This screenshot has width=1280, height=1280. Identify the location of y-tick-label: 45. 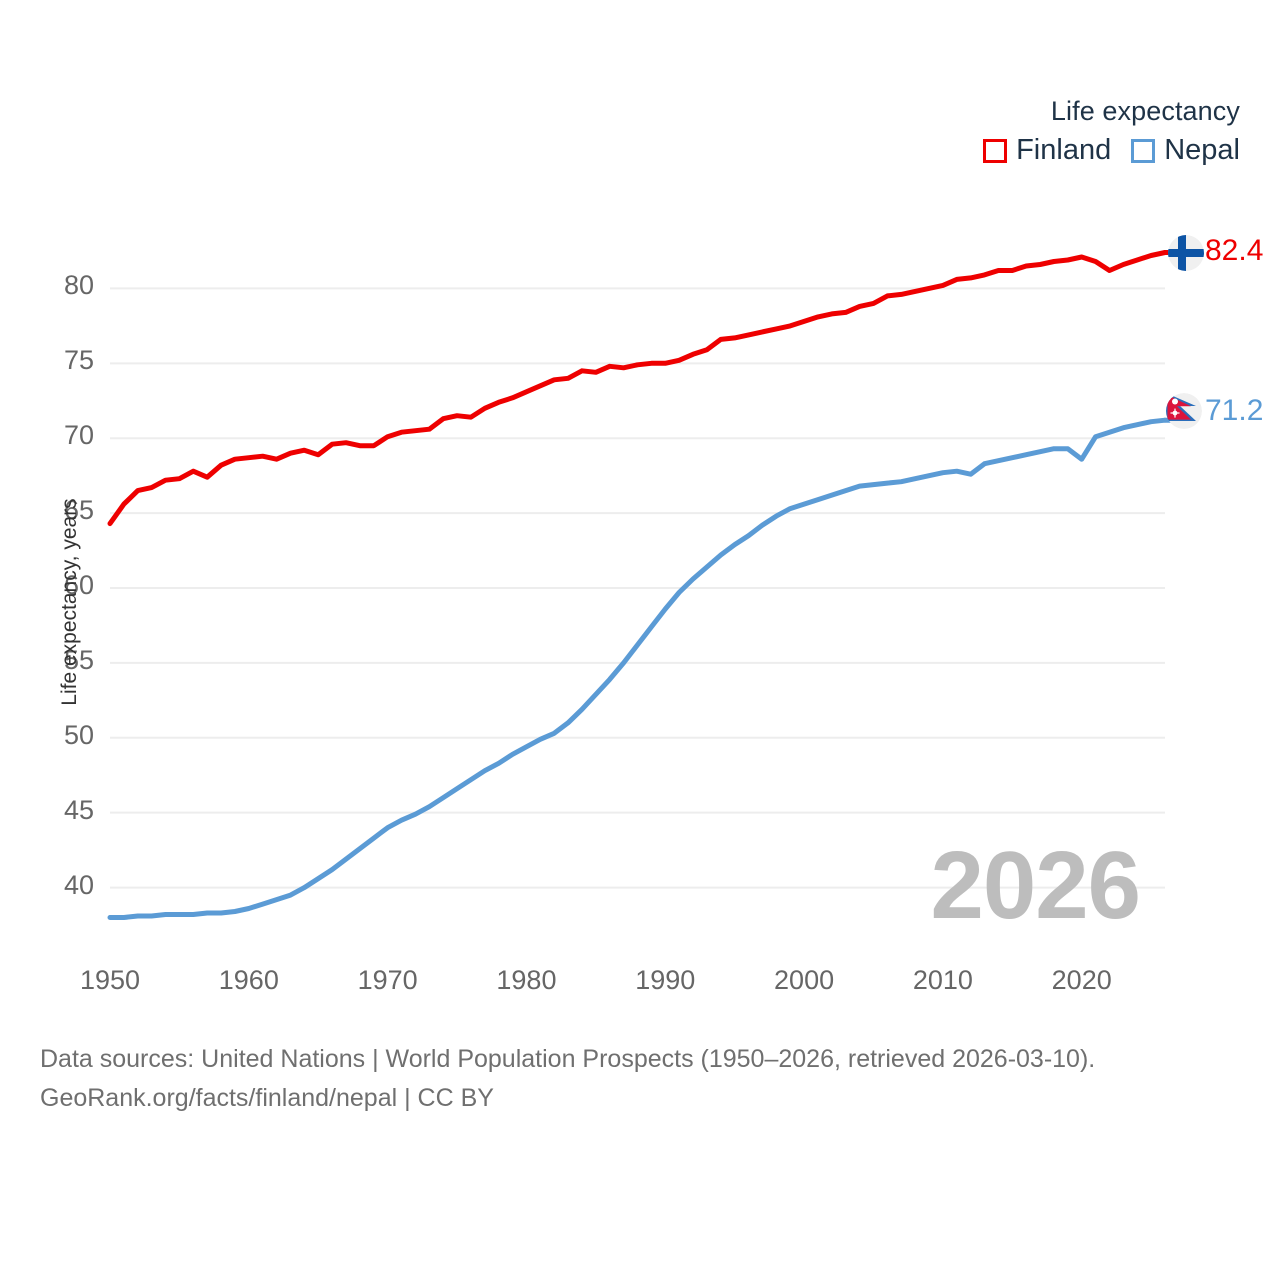
(78, 809).